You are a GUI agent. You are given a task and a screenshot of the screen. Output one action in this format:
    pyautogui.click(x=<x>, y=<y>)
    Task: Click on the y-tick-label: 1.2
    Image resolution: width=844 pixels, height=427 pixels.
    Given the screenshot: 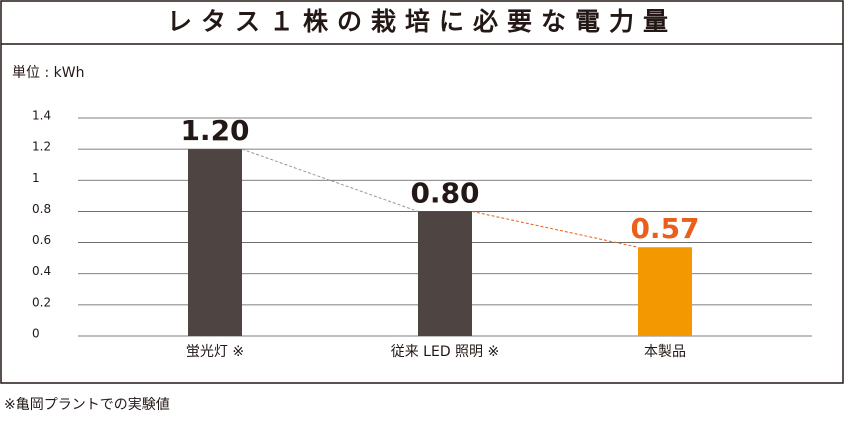 What is the action you would take?
    pyautogui.click(x=41, y=147)
    